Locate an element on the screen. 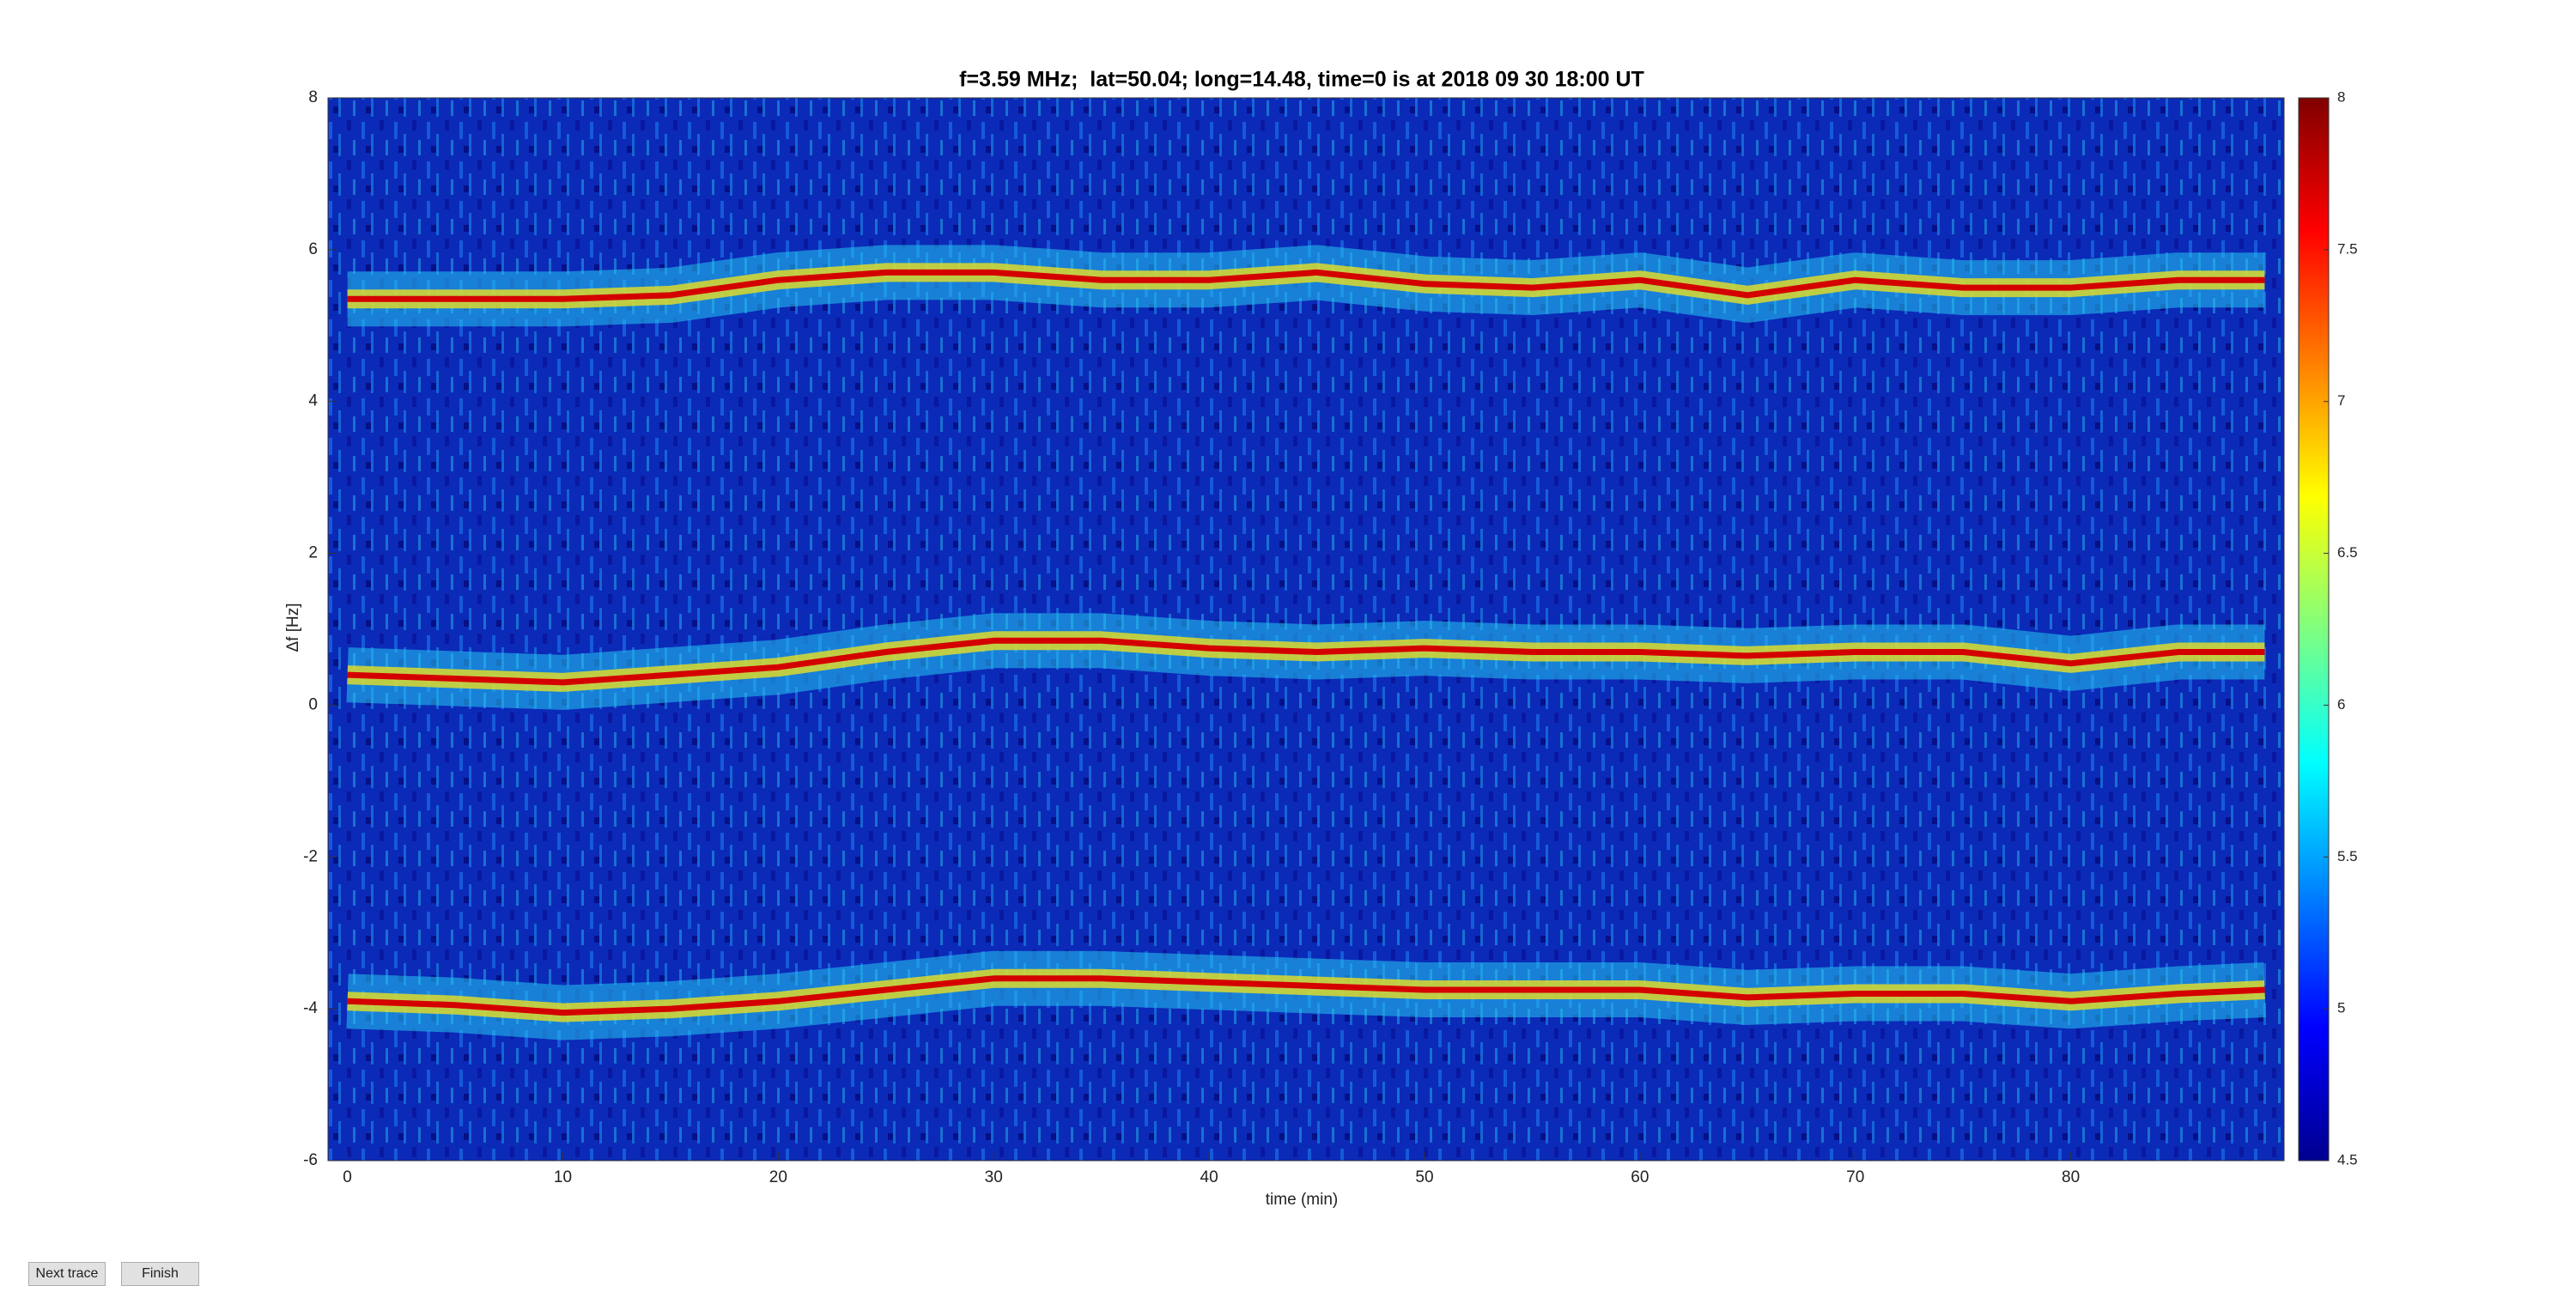 The height and width of the screenshot is (1292, 2576). x-axis-label: time (min) is located at coordinates (1302, 1200).